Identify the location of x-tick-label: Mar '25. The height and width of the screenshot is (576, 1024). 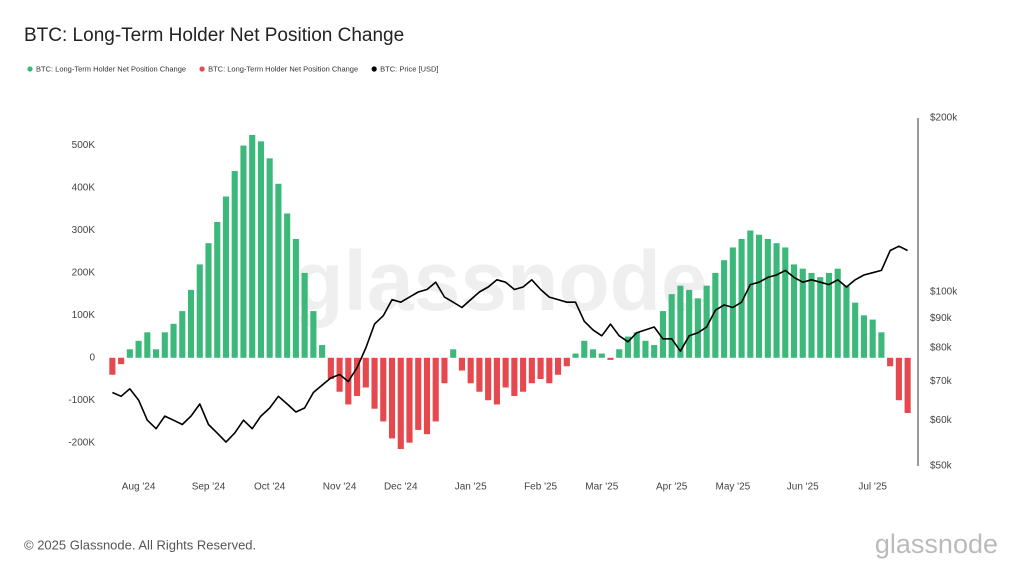
(601, 487).